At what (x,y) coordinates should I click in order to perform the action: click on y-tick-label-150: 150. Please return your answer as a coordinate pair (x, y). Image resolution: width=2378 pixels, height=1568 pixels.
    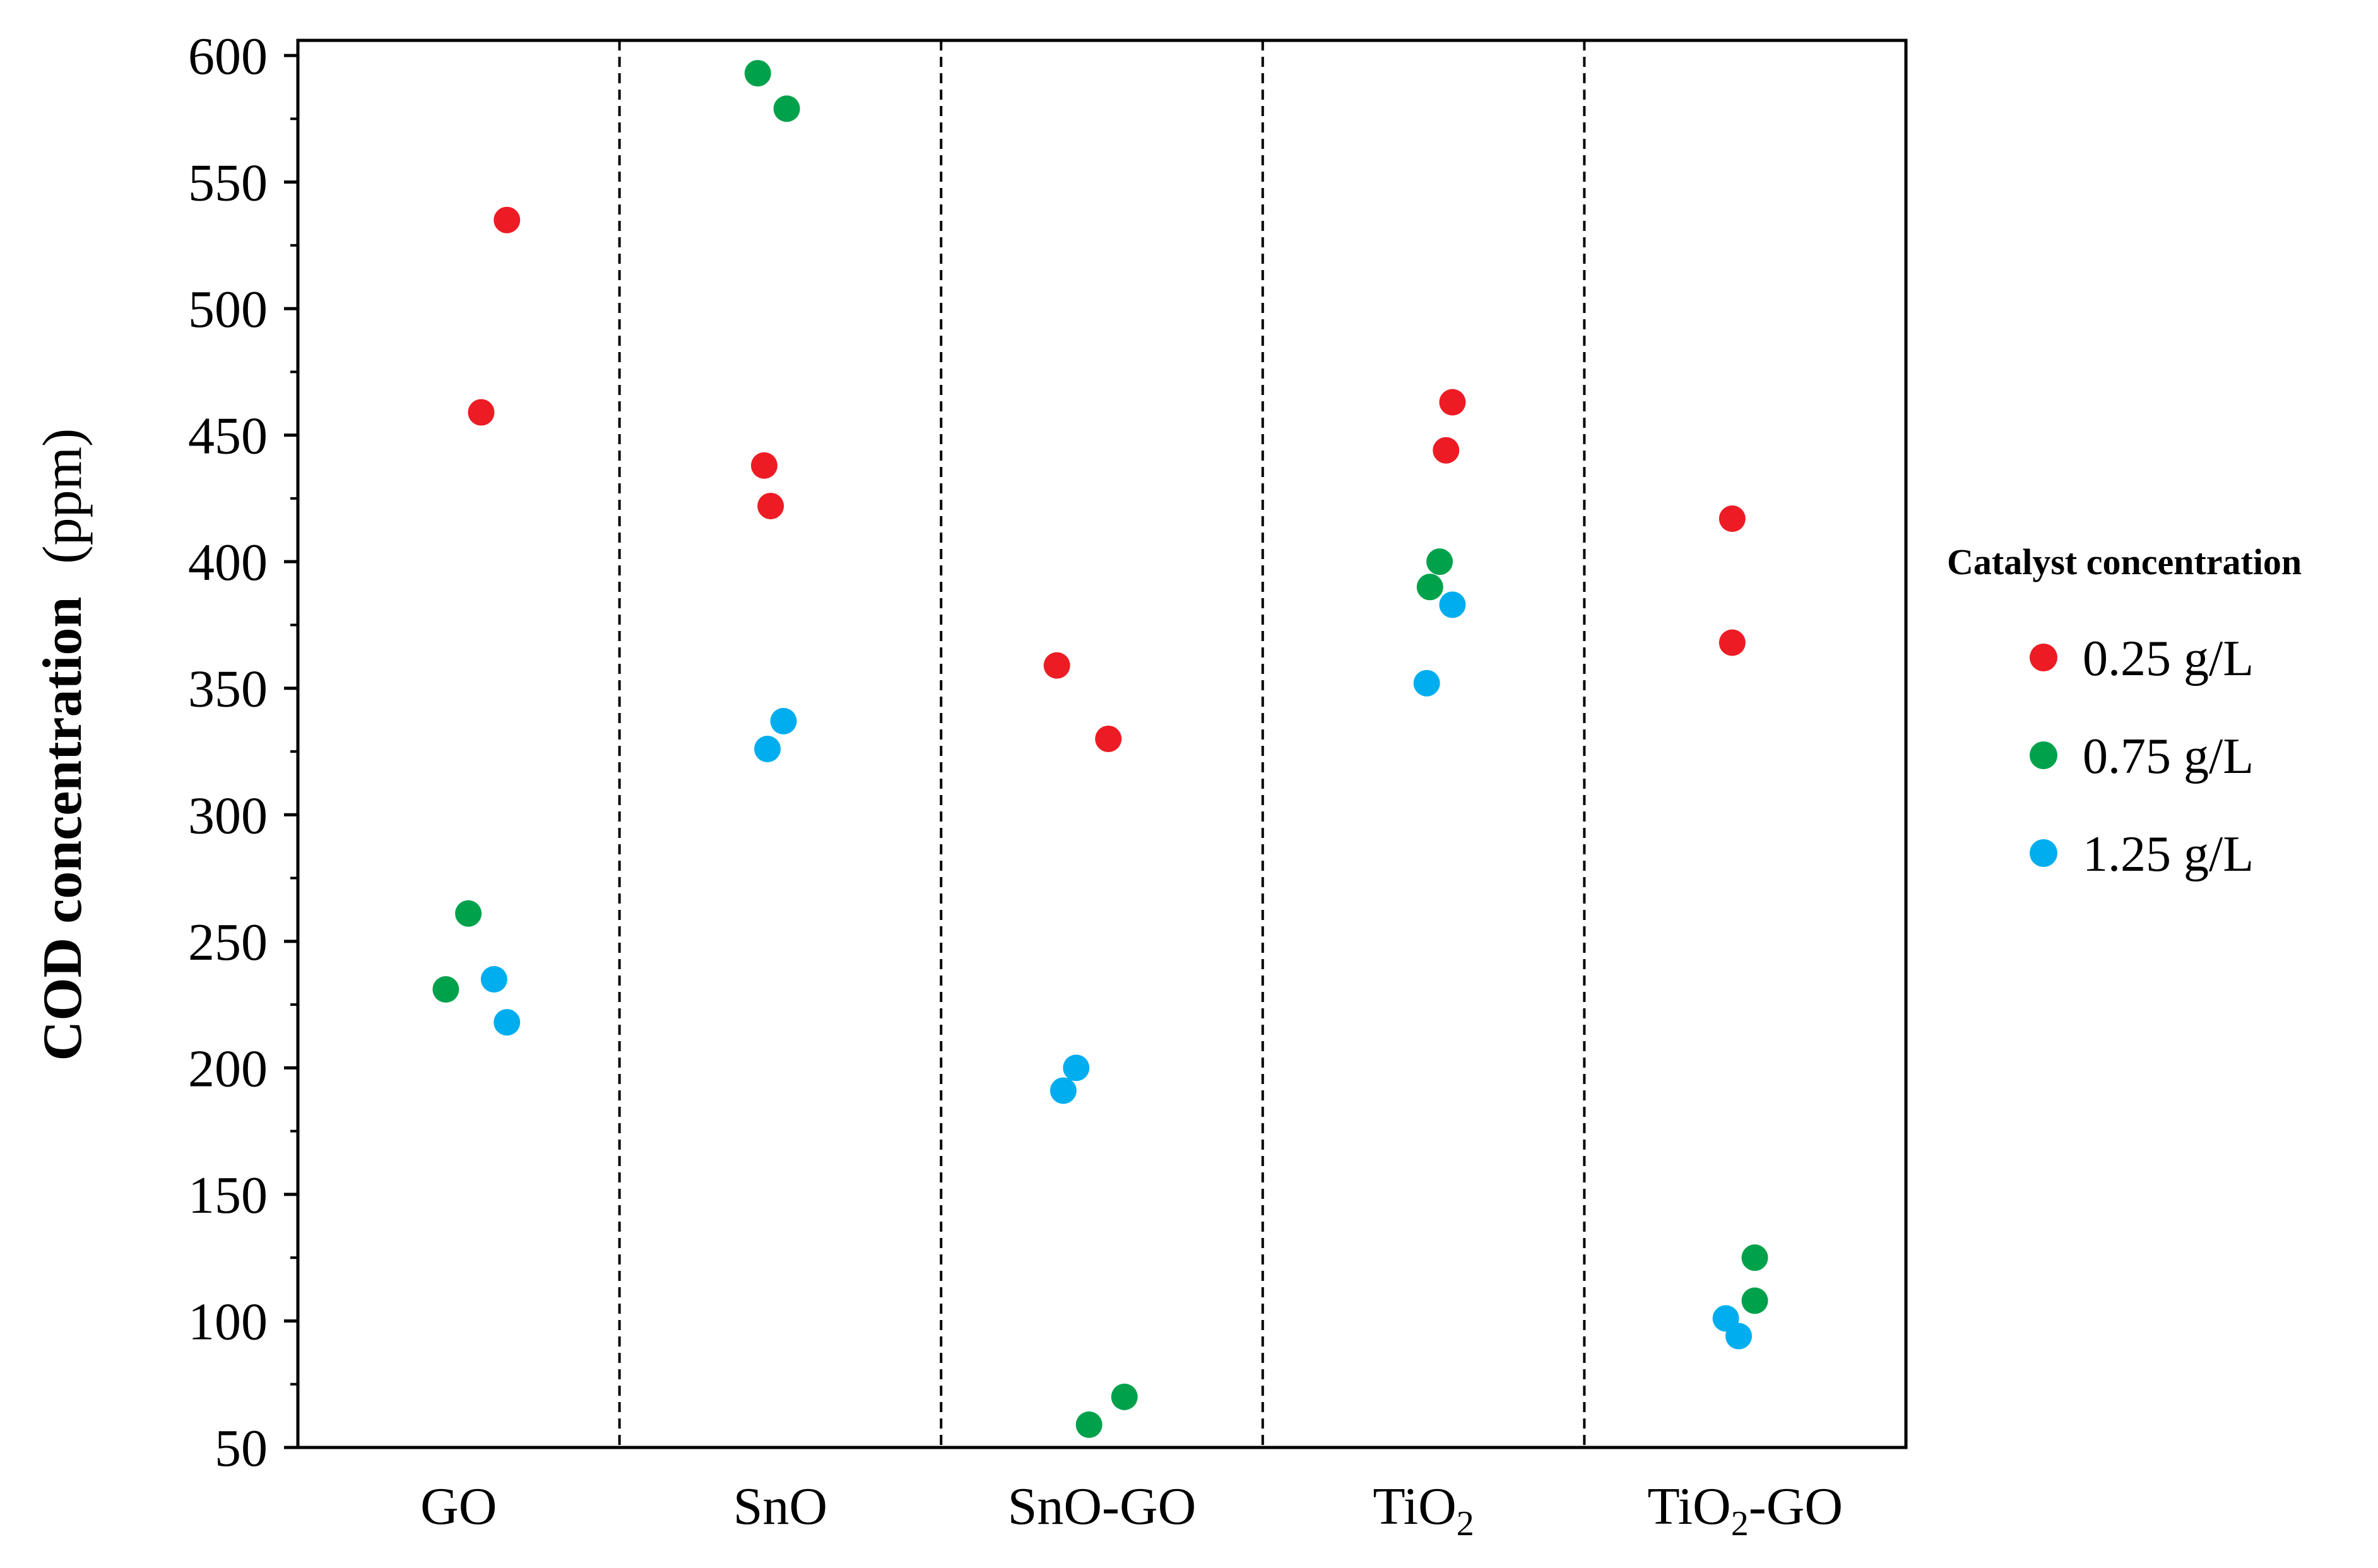
    Looking at the image, I should click on (228, 1195).